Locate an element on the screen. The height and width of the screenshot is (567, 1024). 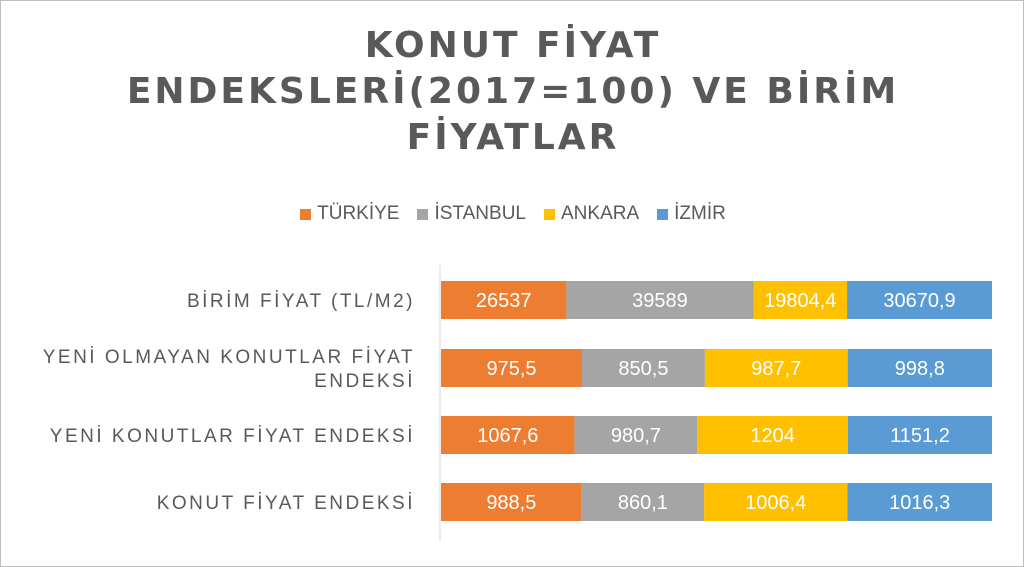
data-label: 1006,4 is located at coordinates (775, 503).